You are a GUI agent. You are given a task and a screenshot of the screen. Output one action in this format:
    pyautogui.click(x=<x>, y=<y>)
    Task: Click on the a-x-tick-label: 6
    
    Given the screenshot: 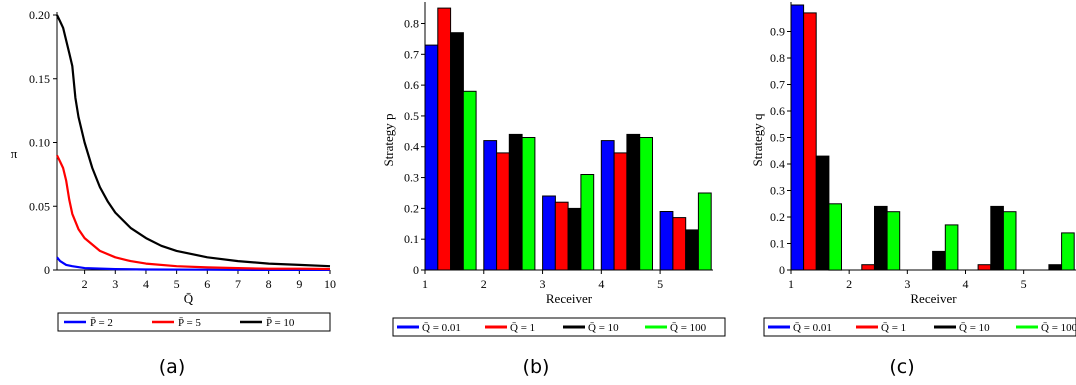 What is the action you would take?
    pyautogui.click(x=207, y=284)
    